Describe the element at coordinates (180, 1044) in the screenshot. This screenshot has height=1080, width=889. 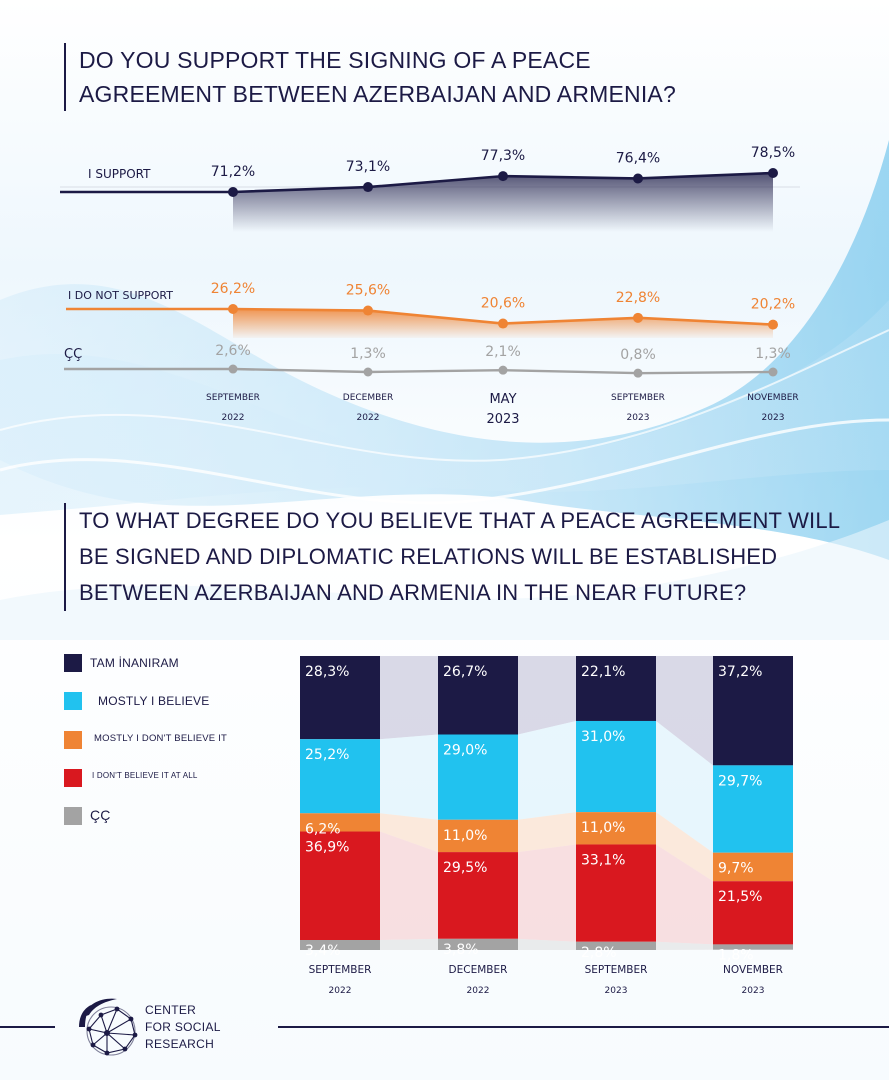
I see `org-name-line: RESEARCH` at that location.